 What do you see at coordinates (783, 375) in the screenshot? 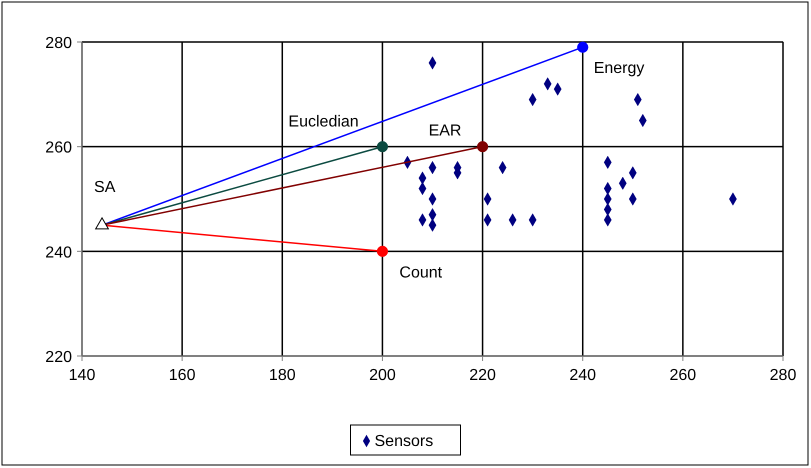
I see `x-tick-label: 280` at bounding box center [783, 375].